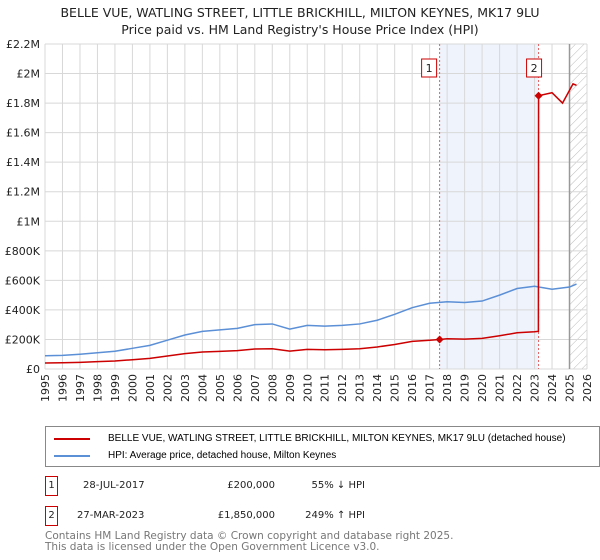  I want to click on x-tick-label: 1997, so click(80, 388).